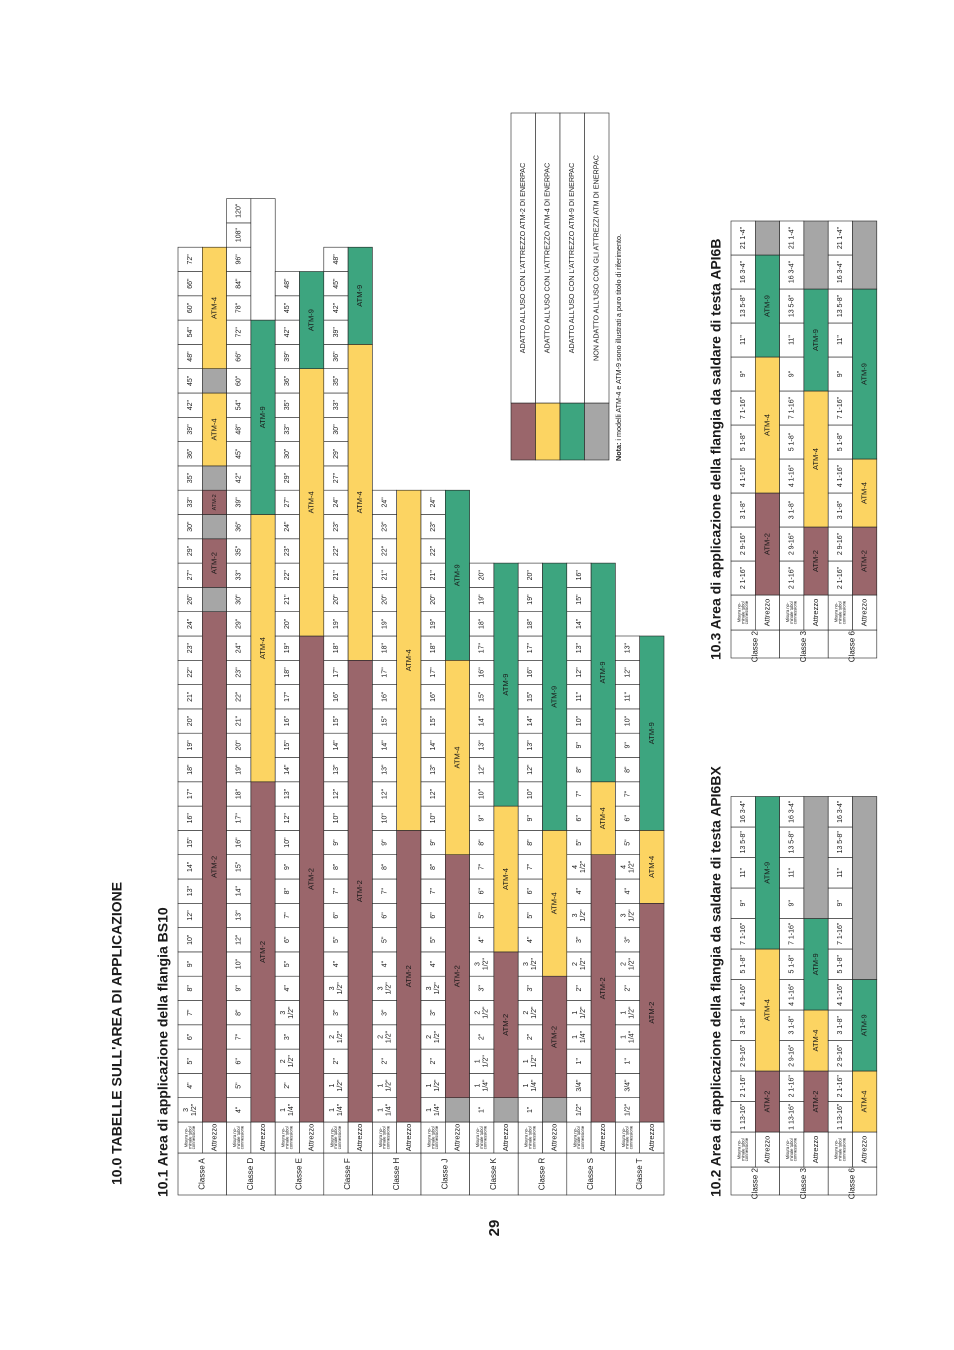  Describe the element at coordinates (287, 550) in the screenshot. I see `size-text: 23"` at that location.